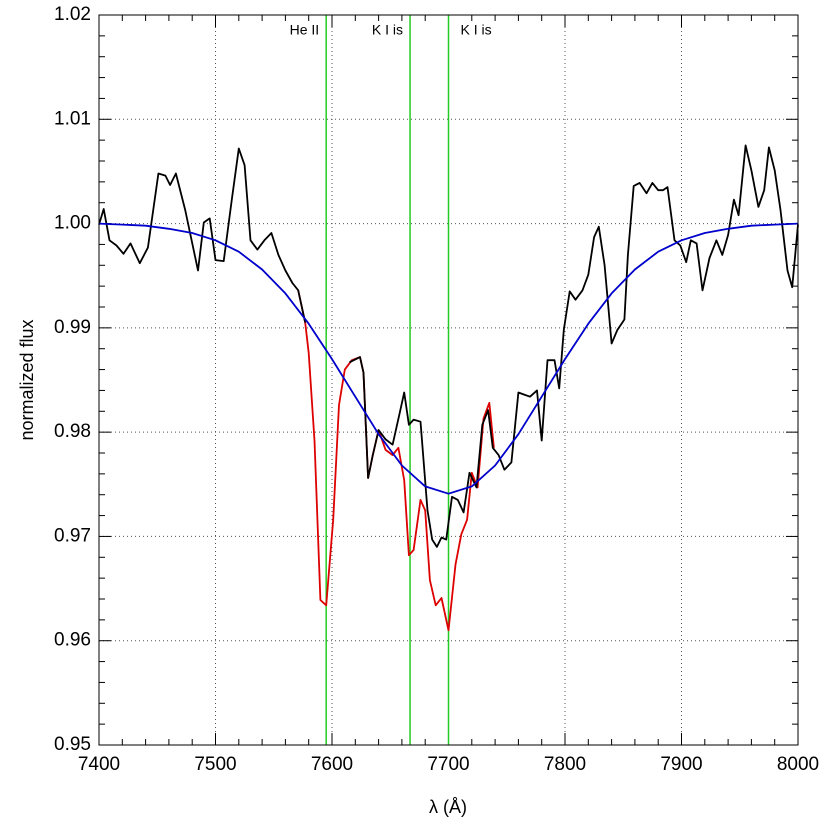 The height and width of the screenshot is (830, 830). I want to click on x-tick-label: 7400, so click(99, 764).